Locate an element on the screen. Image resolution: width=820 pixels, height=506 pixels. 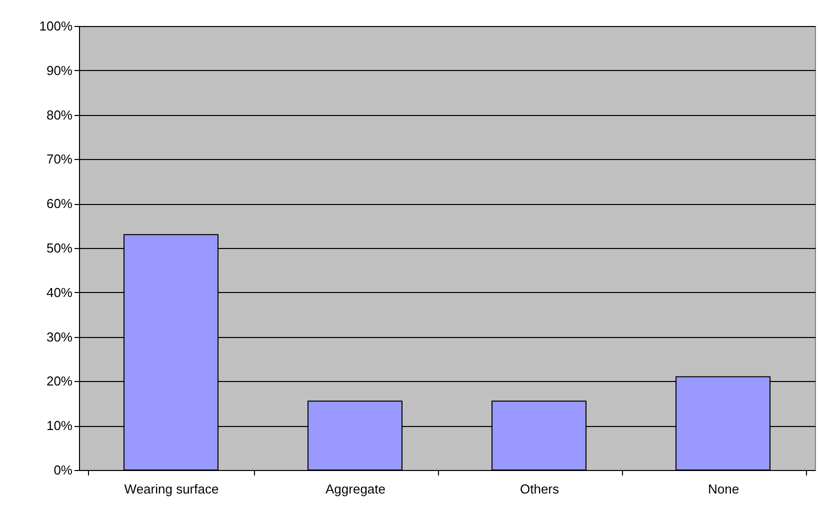
y-tick-label: 10% is located at coordinates (59, 426).